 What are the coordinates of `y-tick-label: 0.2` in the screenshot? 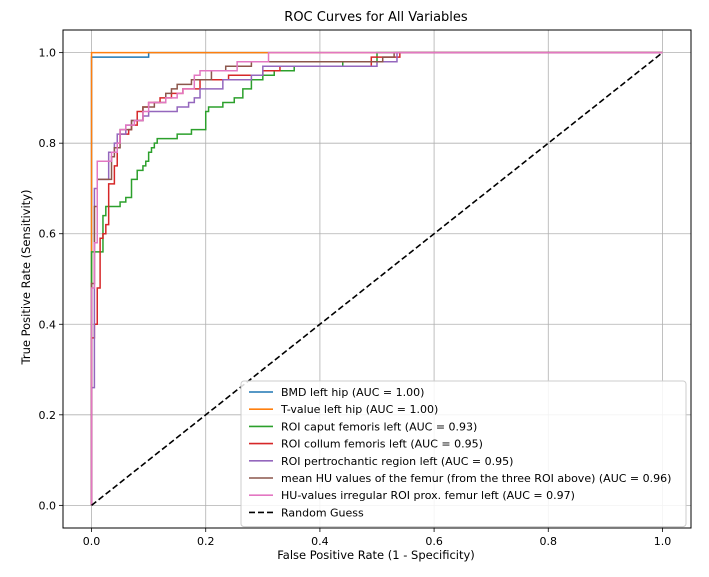 It's located at (48, 415).